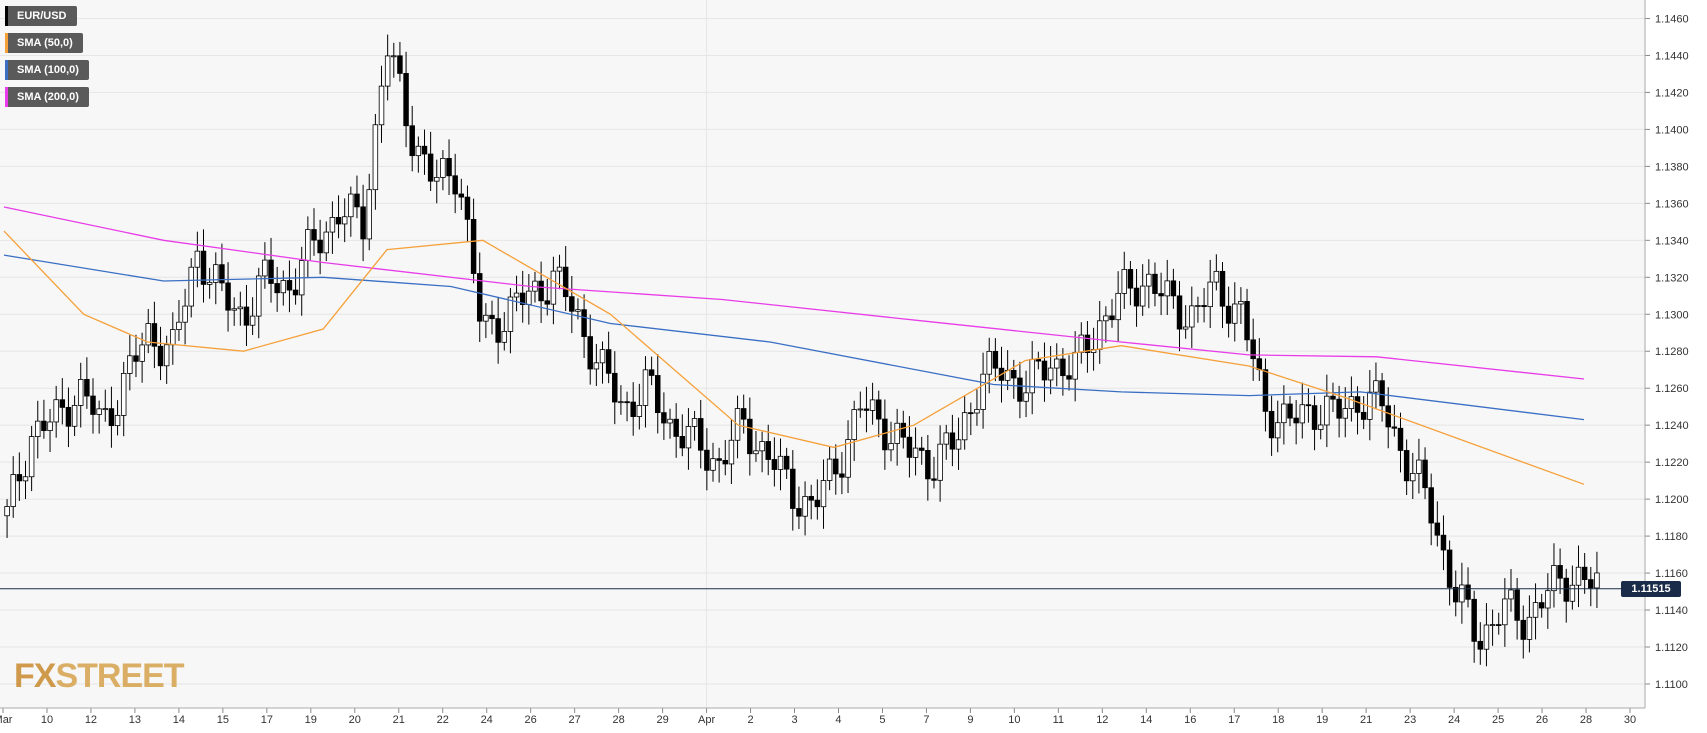  What do you see at coordinates (267, 720) in the screenshot?
I see `x-tick-label: 17` at bounding box center [267, 720].